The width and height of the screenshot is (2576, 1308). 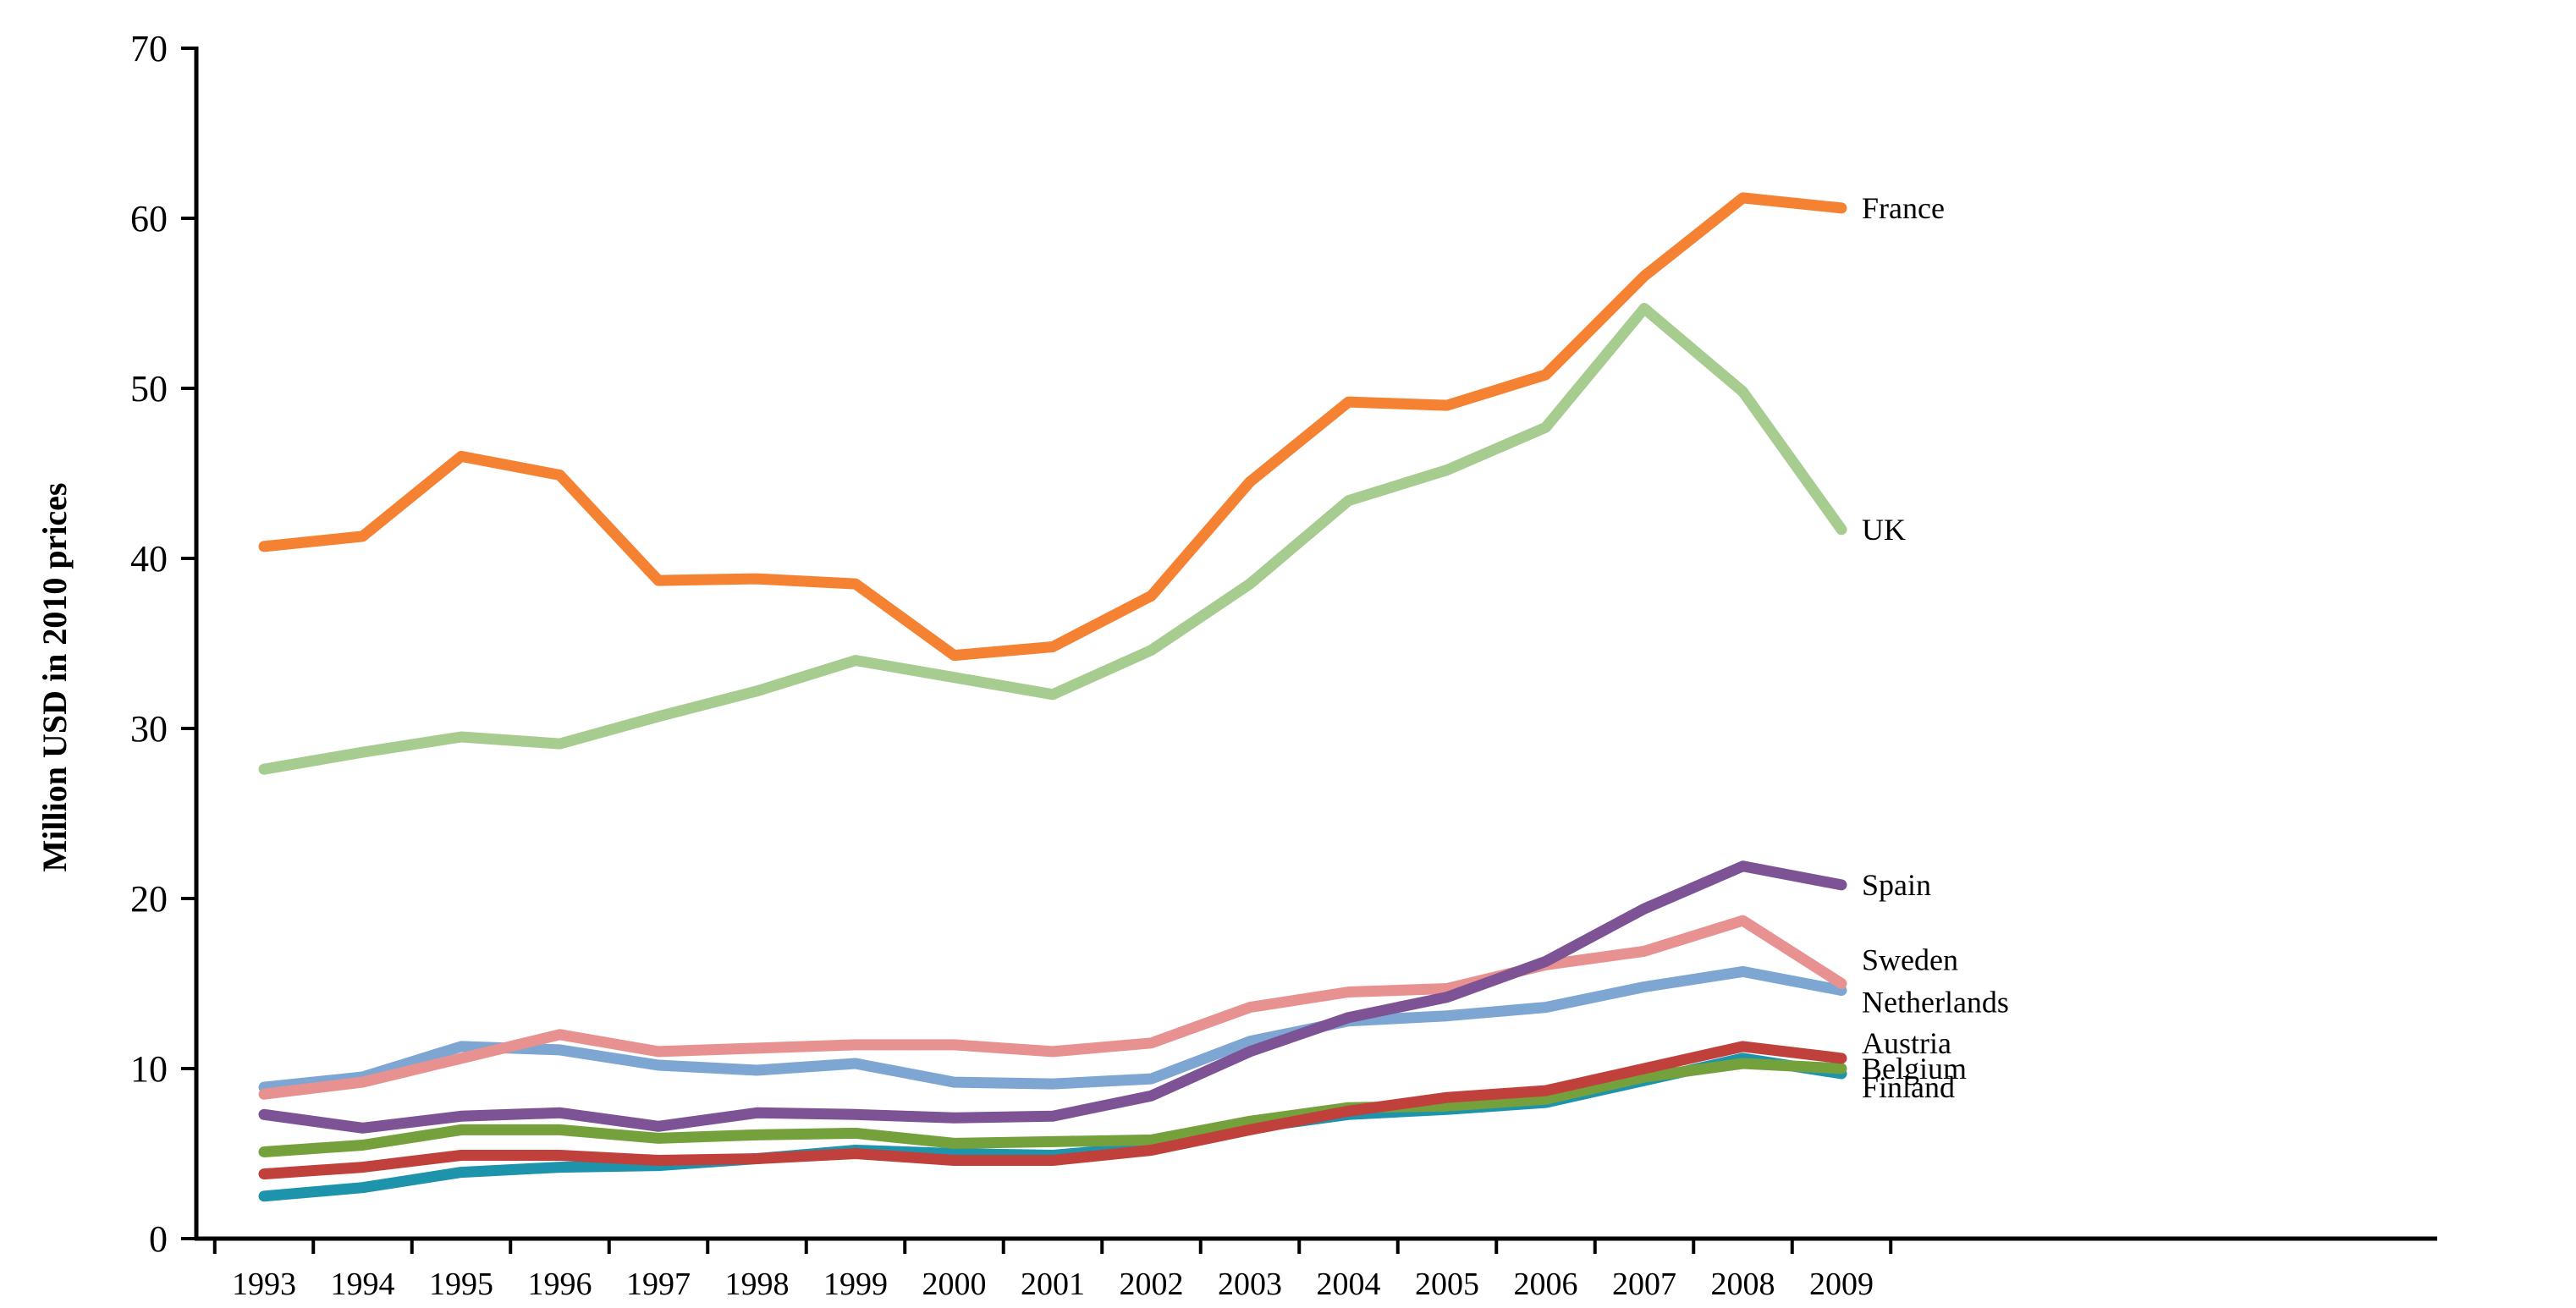 I want to click on x-tick-label: 2009, so click(x=1841, y=1284).